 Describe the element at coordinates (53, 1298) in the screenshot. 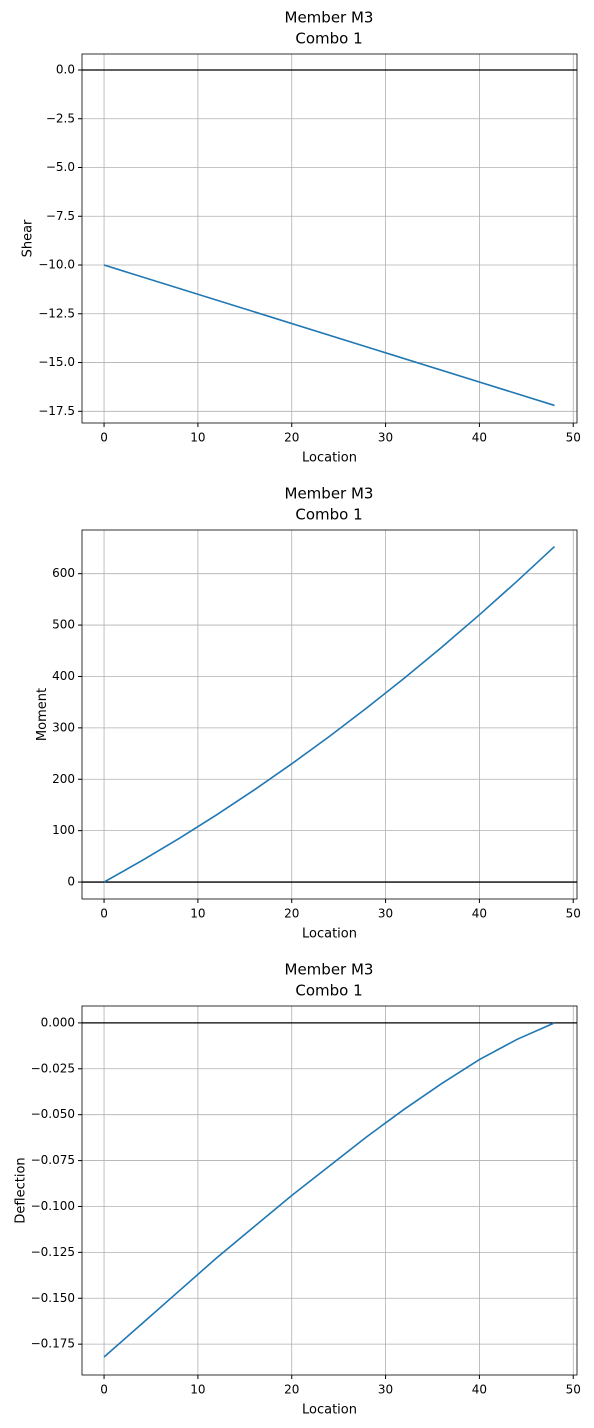

I see `y-tick-label: −0.150` at that location.